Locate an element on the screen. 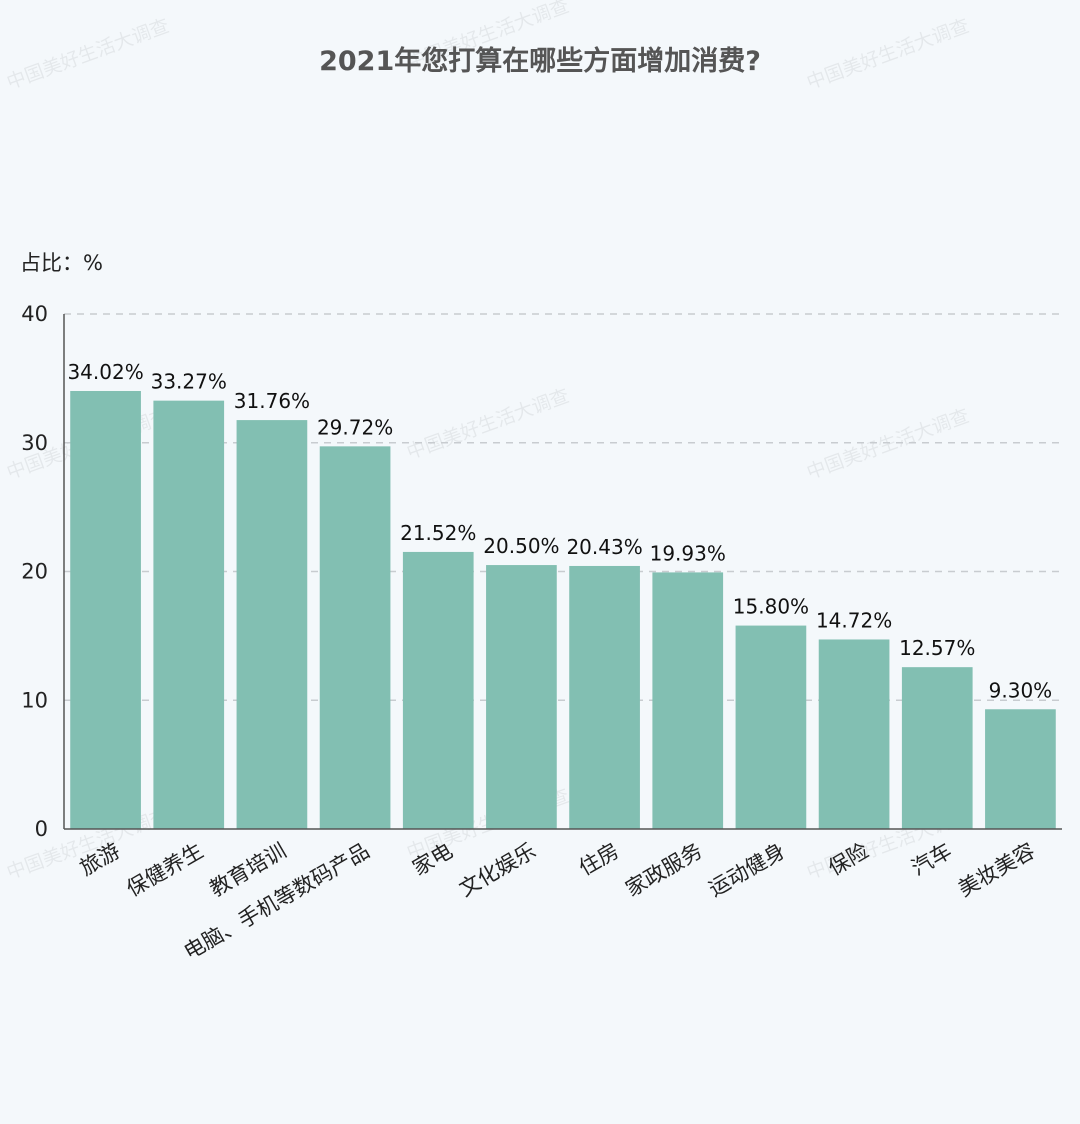 The width and height of the screenshot is (1080, 1124). y-tick-label: 30 is located at coordinates (34, 443).